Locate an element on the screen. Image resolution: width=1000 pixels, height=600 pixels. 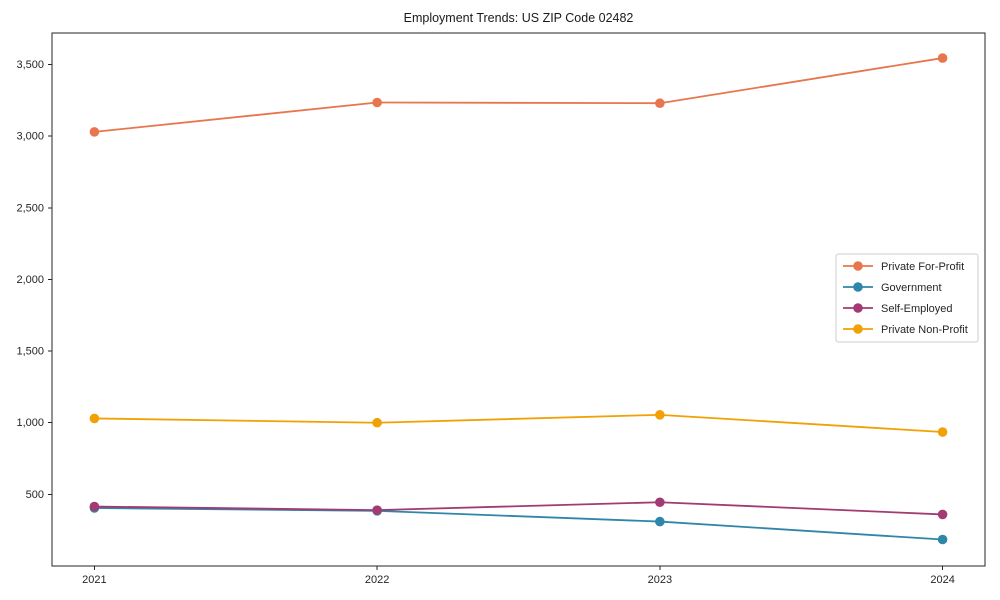
legend-marker-private-non-profit is located at coordinates (858, 329).